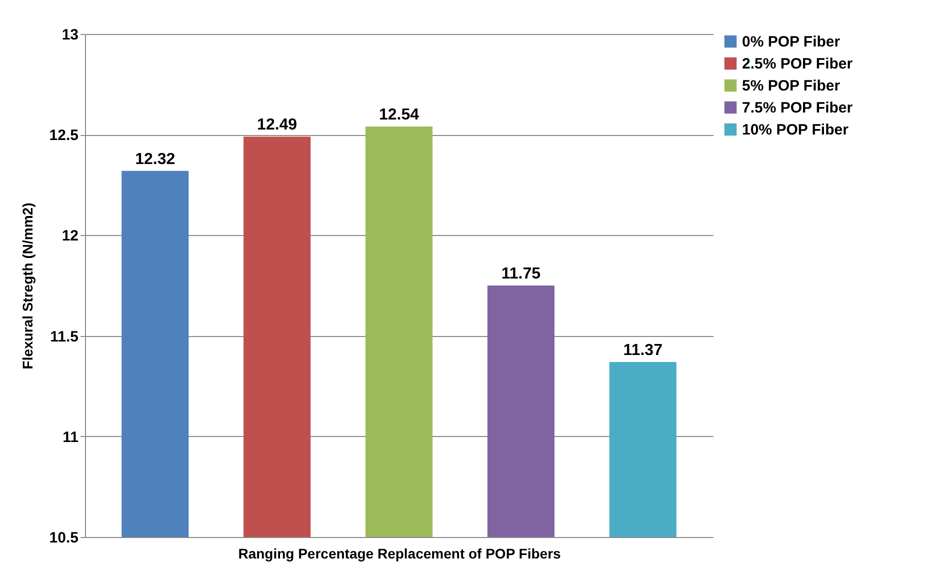 This screenshot has height=576, width=952. What do you see at coordinates (70, 236) in the screenshot?
I see `y-tick-label: 12` at bounding box center [70, 236].